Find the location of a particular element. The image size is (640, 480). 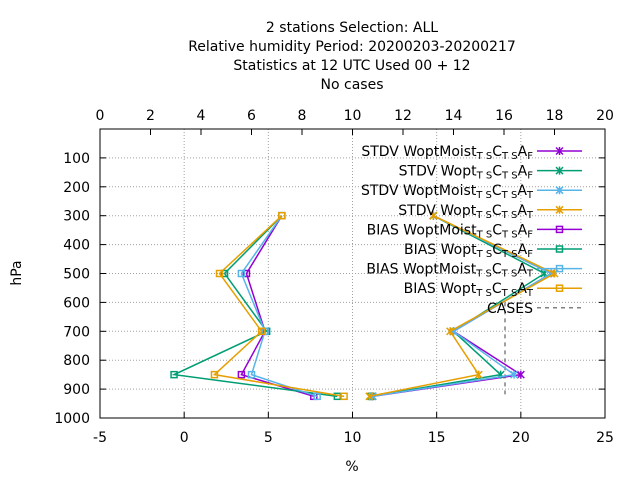

y-axis-label: hPa is located at coordinates (17, 272).